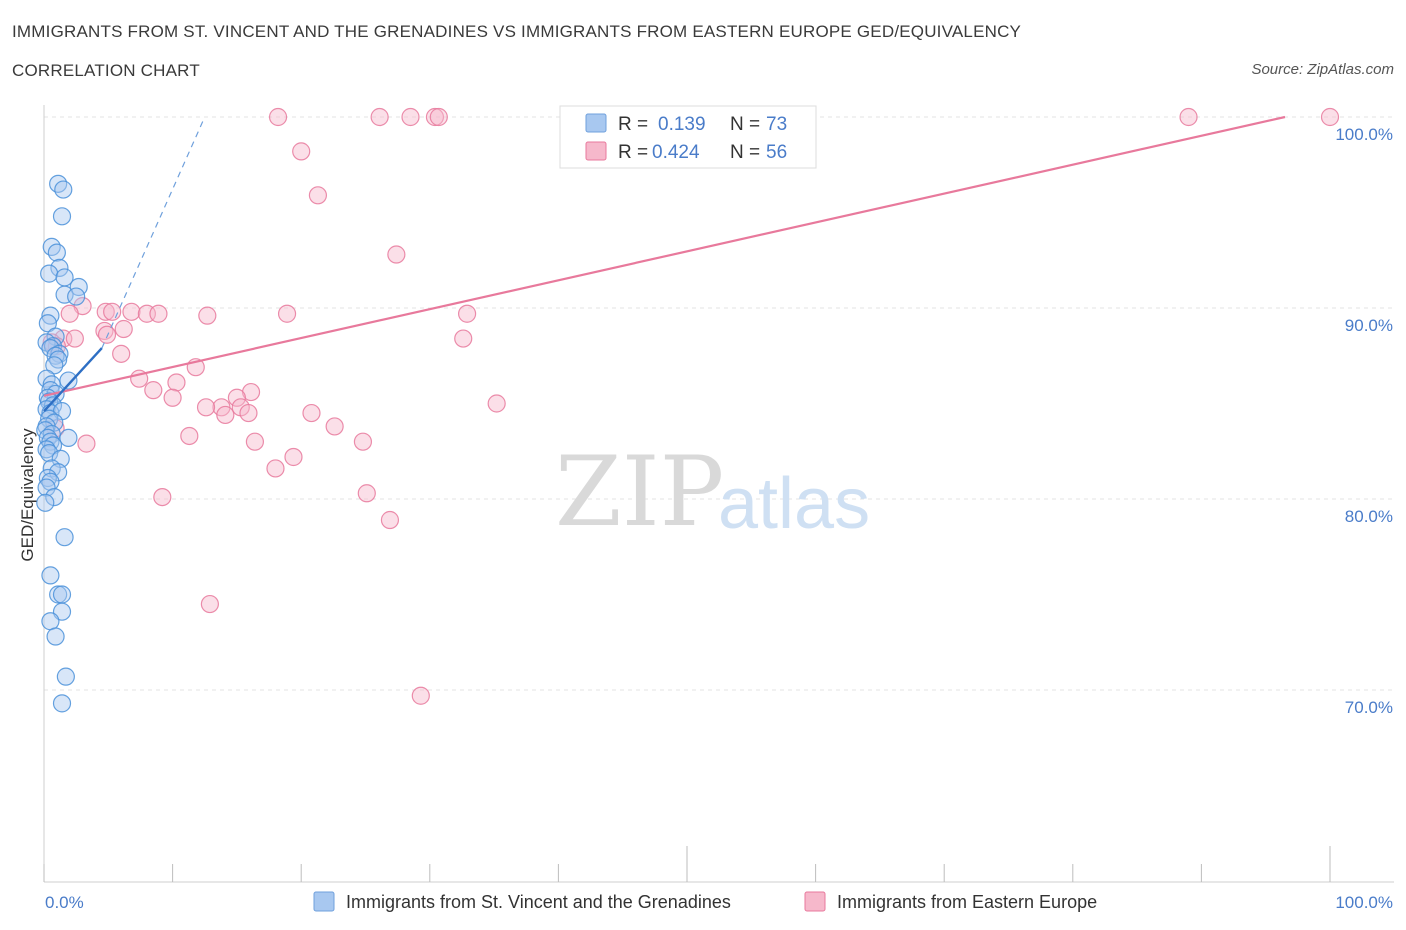  What do you see at coordinates (1369, 516) in the screenshot?
I see `y-tick-label-80: 80.0%` at bounding box center [1369, 516].